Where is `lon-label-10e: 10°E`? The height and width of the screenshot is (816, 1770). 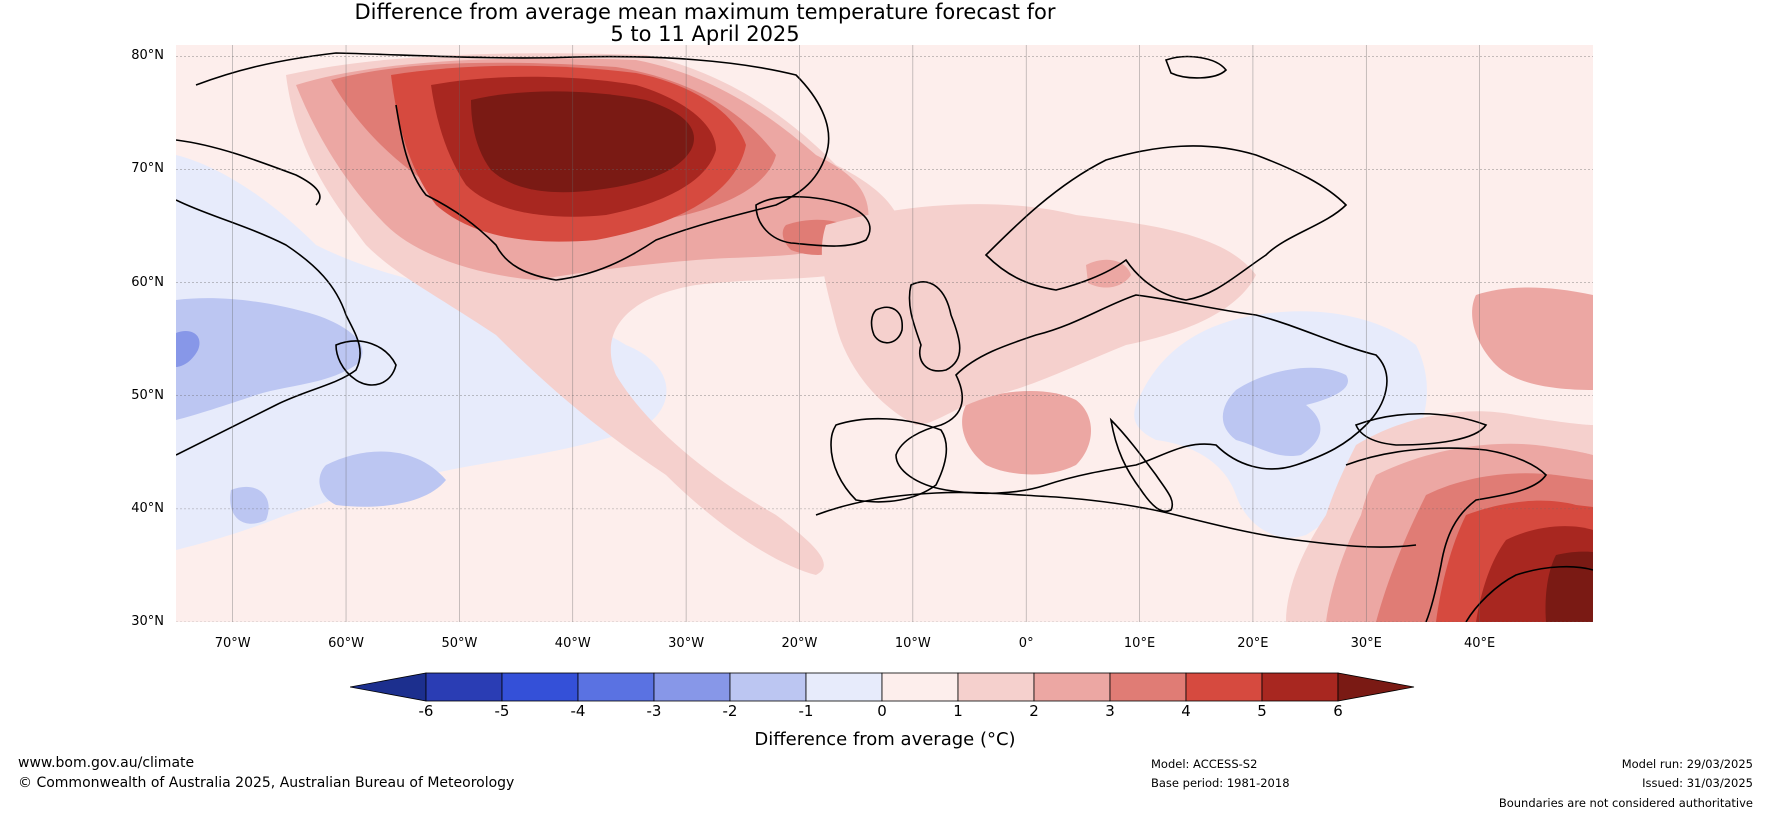
lon-label-10e: 10°E is located at coordinates (1139, 643).